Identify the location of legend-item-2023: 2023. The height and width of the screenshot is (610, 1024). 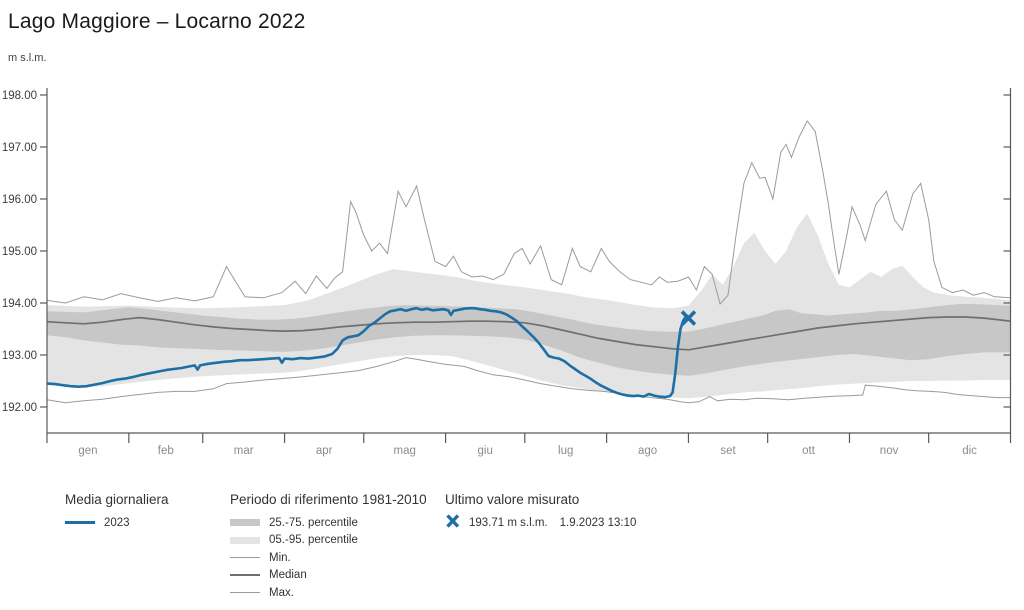
(117, 523).